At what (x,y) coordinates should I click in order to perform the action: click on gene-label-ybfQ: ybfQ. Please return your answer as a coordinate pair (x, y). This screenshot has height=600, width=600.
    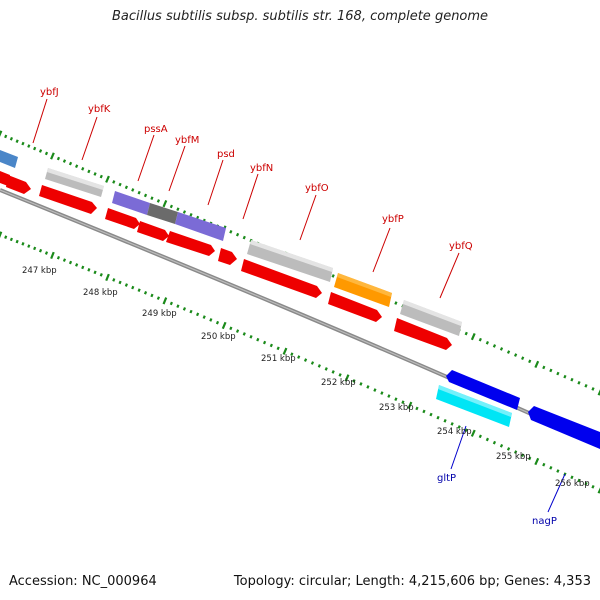
    Looking at the image, I should click on (461, 246).